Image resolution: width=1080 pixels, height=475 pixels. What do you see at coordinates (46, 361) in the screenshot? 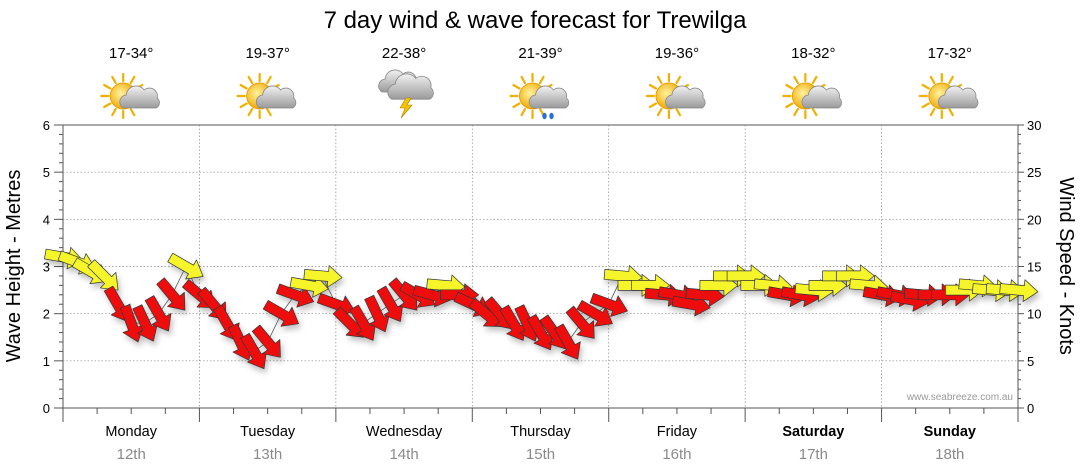
I see `left-tick-label: 1` at bounding box center [46, 361].